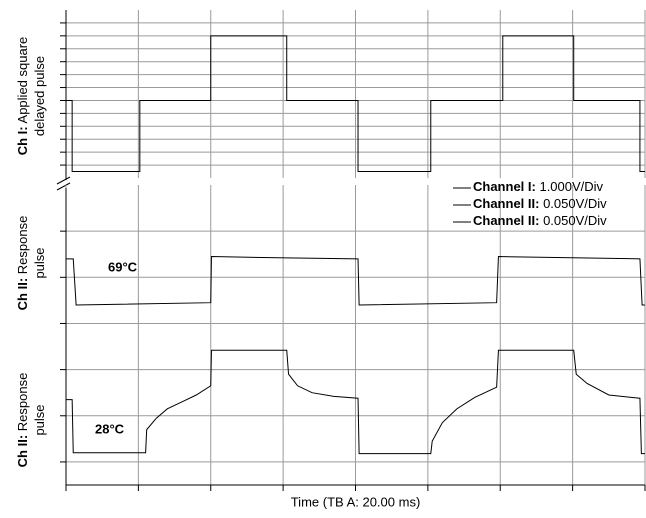 The height and width of the screenshot is (518, 646). Describe the element at coordinates (571, 186) in the screenshot. I see `legend-text: 1.000V/Div` at that location.